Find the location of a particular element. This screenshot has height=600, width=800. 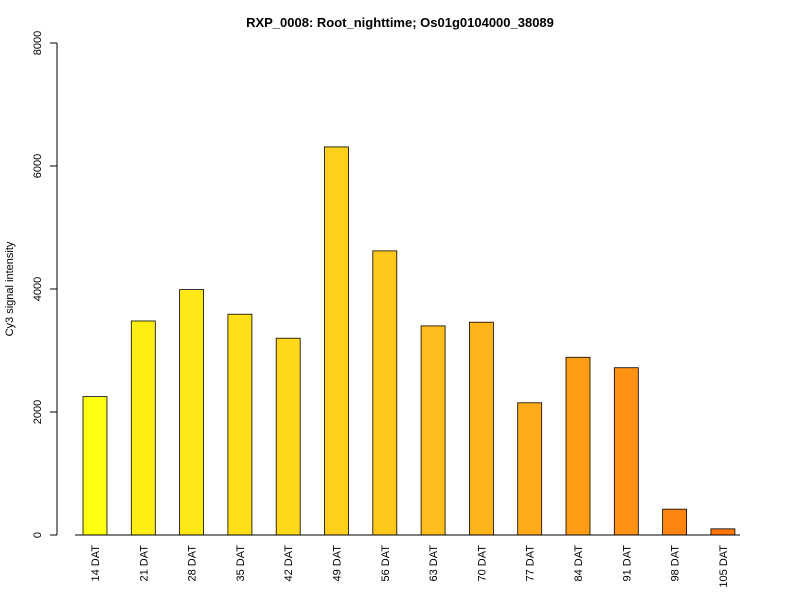

bar-35-dat is located at coordinates (240, 424).